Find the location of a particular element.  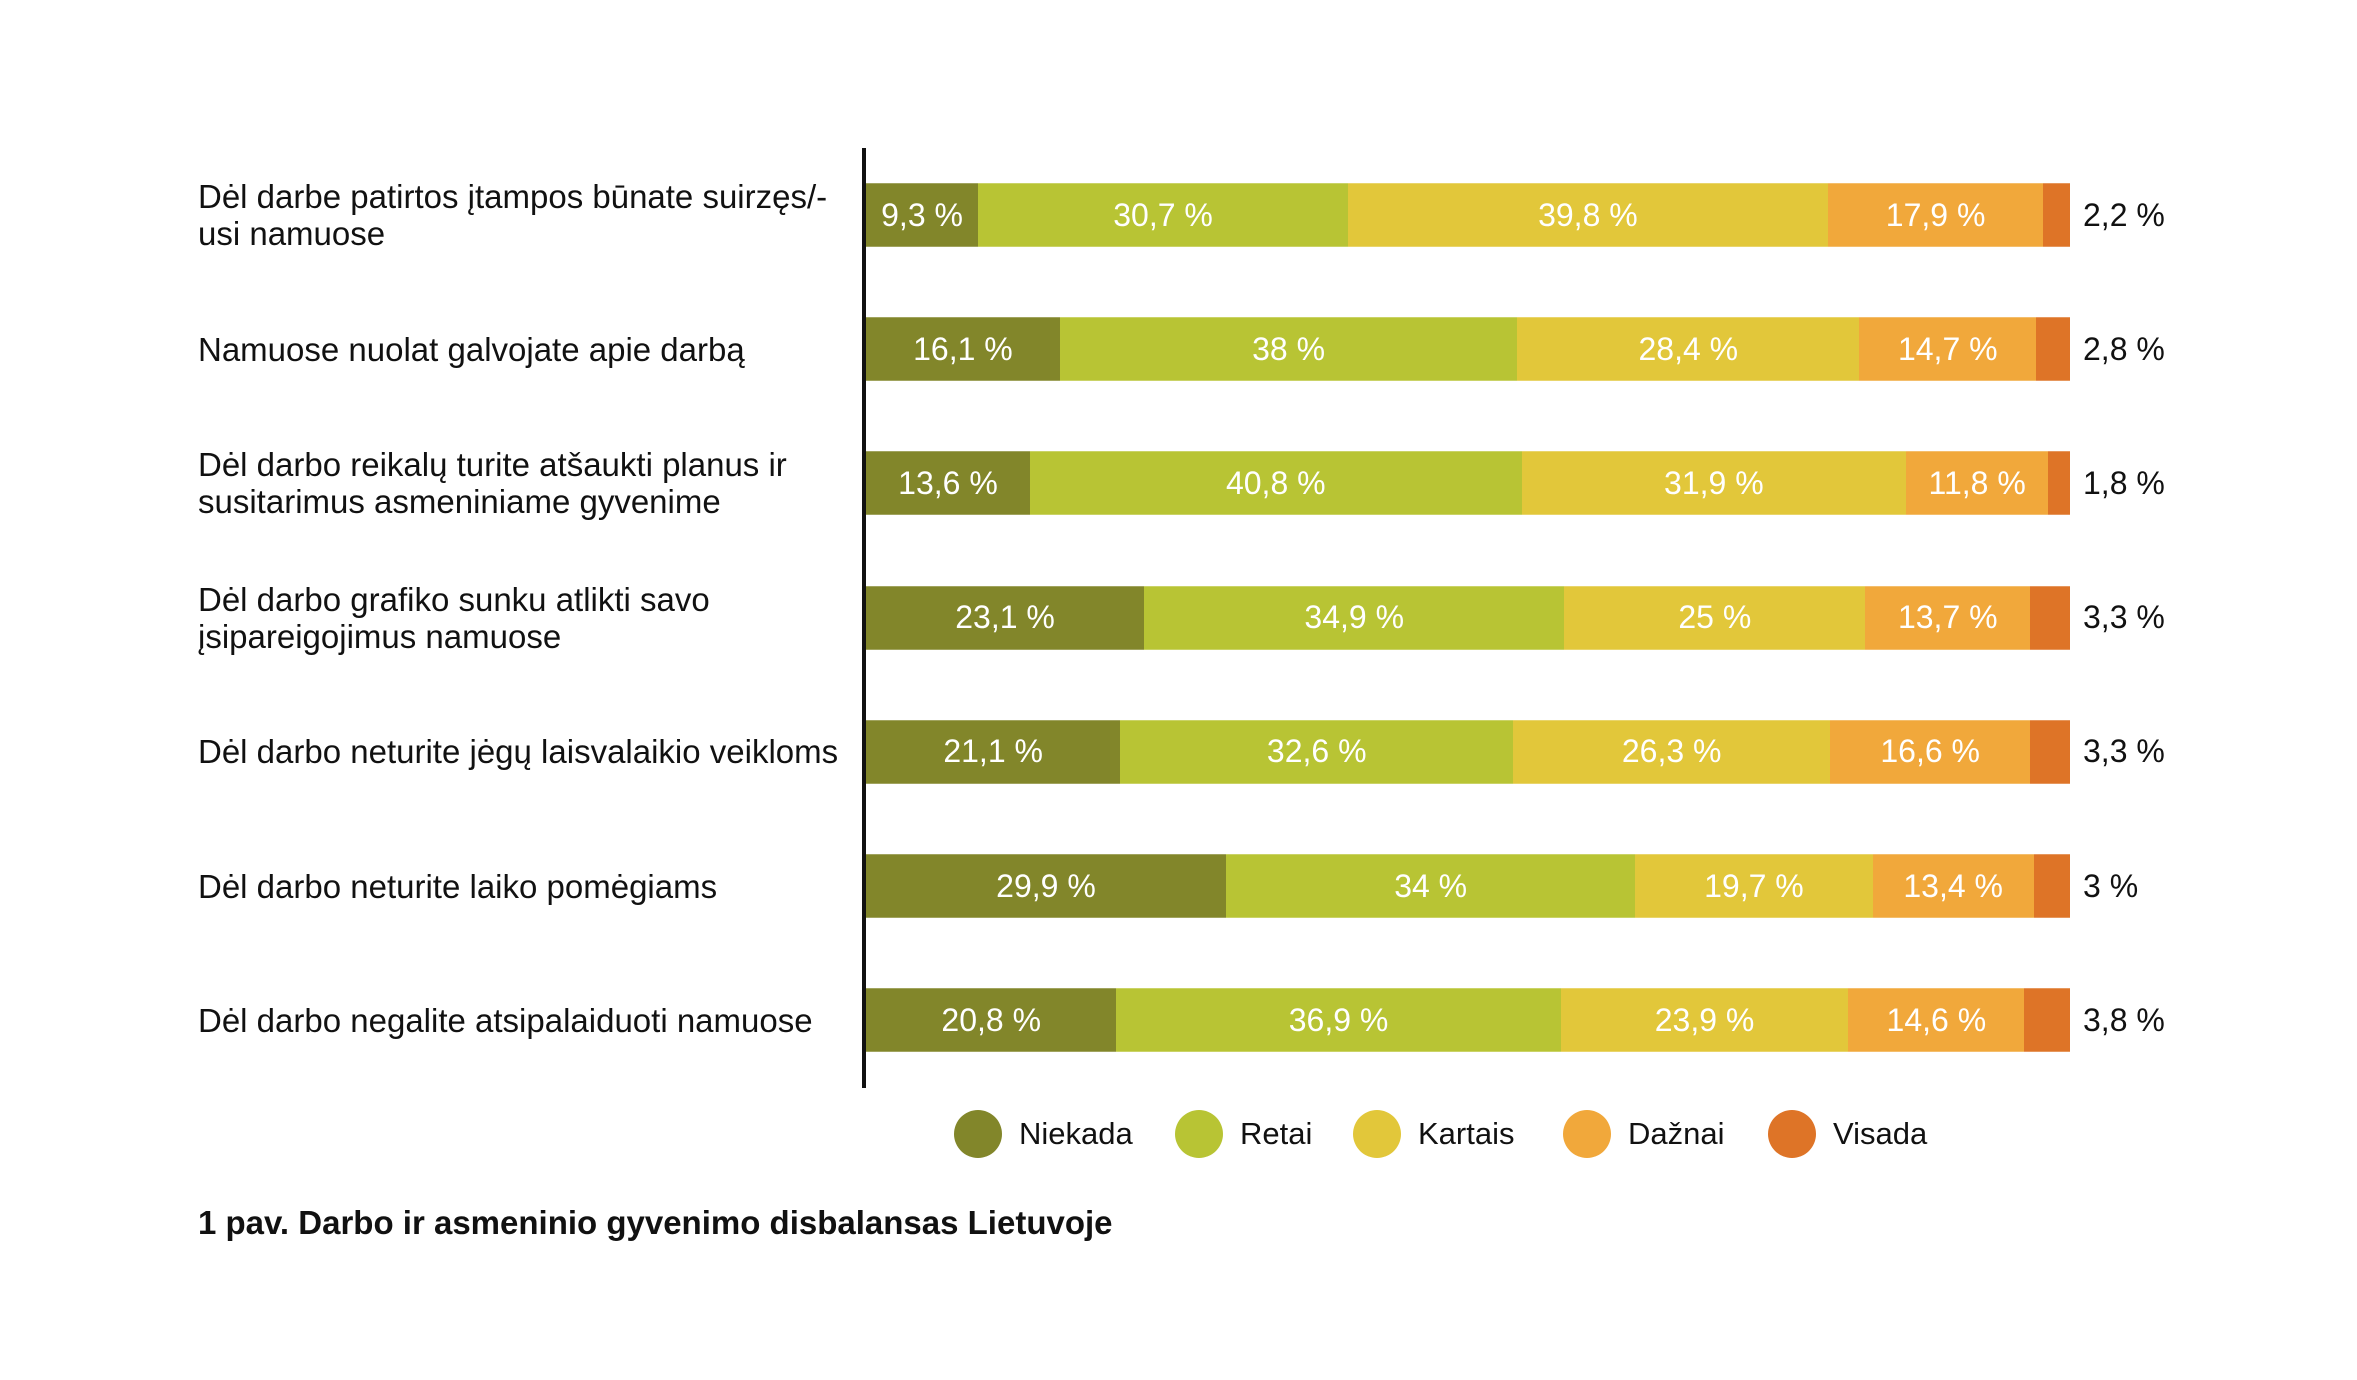

legend-item: Retai is located at coordinates (1243, 1134).